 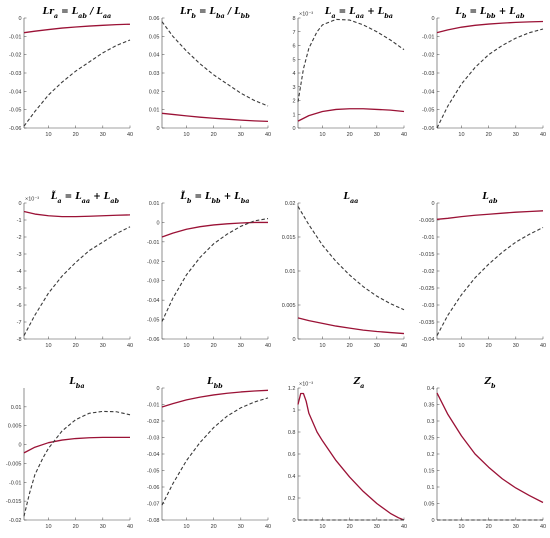 I want to click on y-tick-label: 0.015, so click(x=289, y=238).